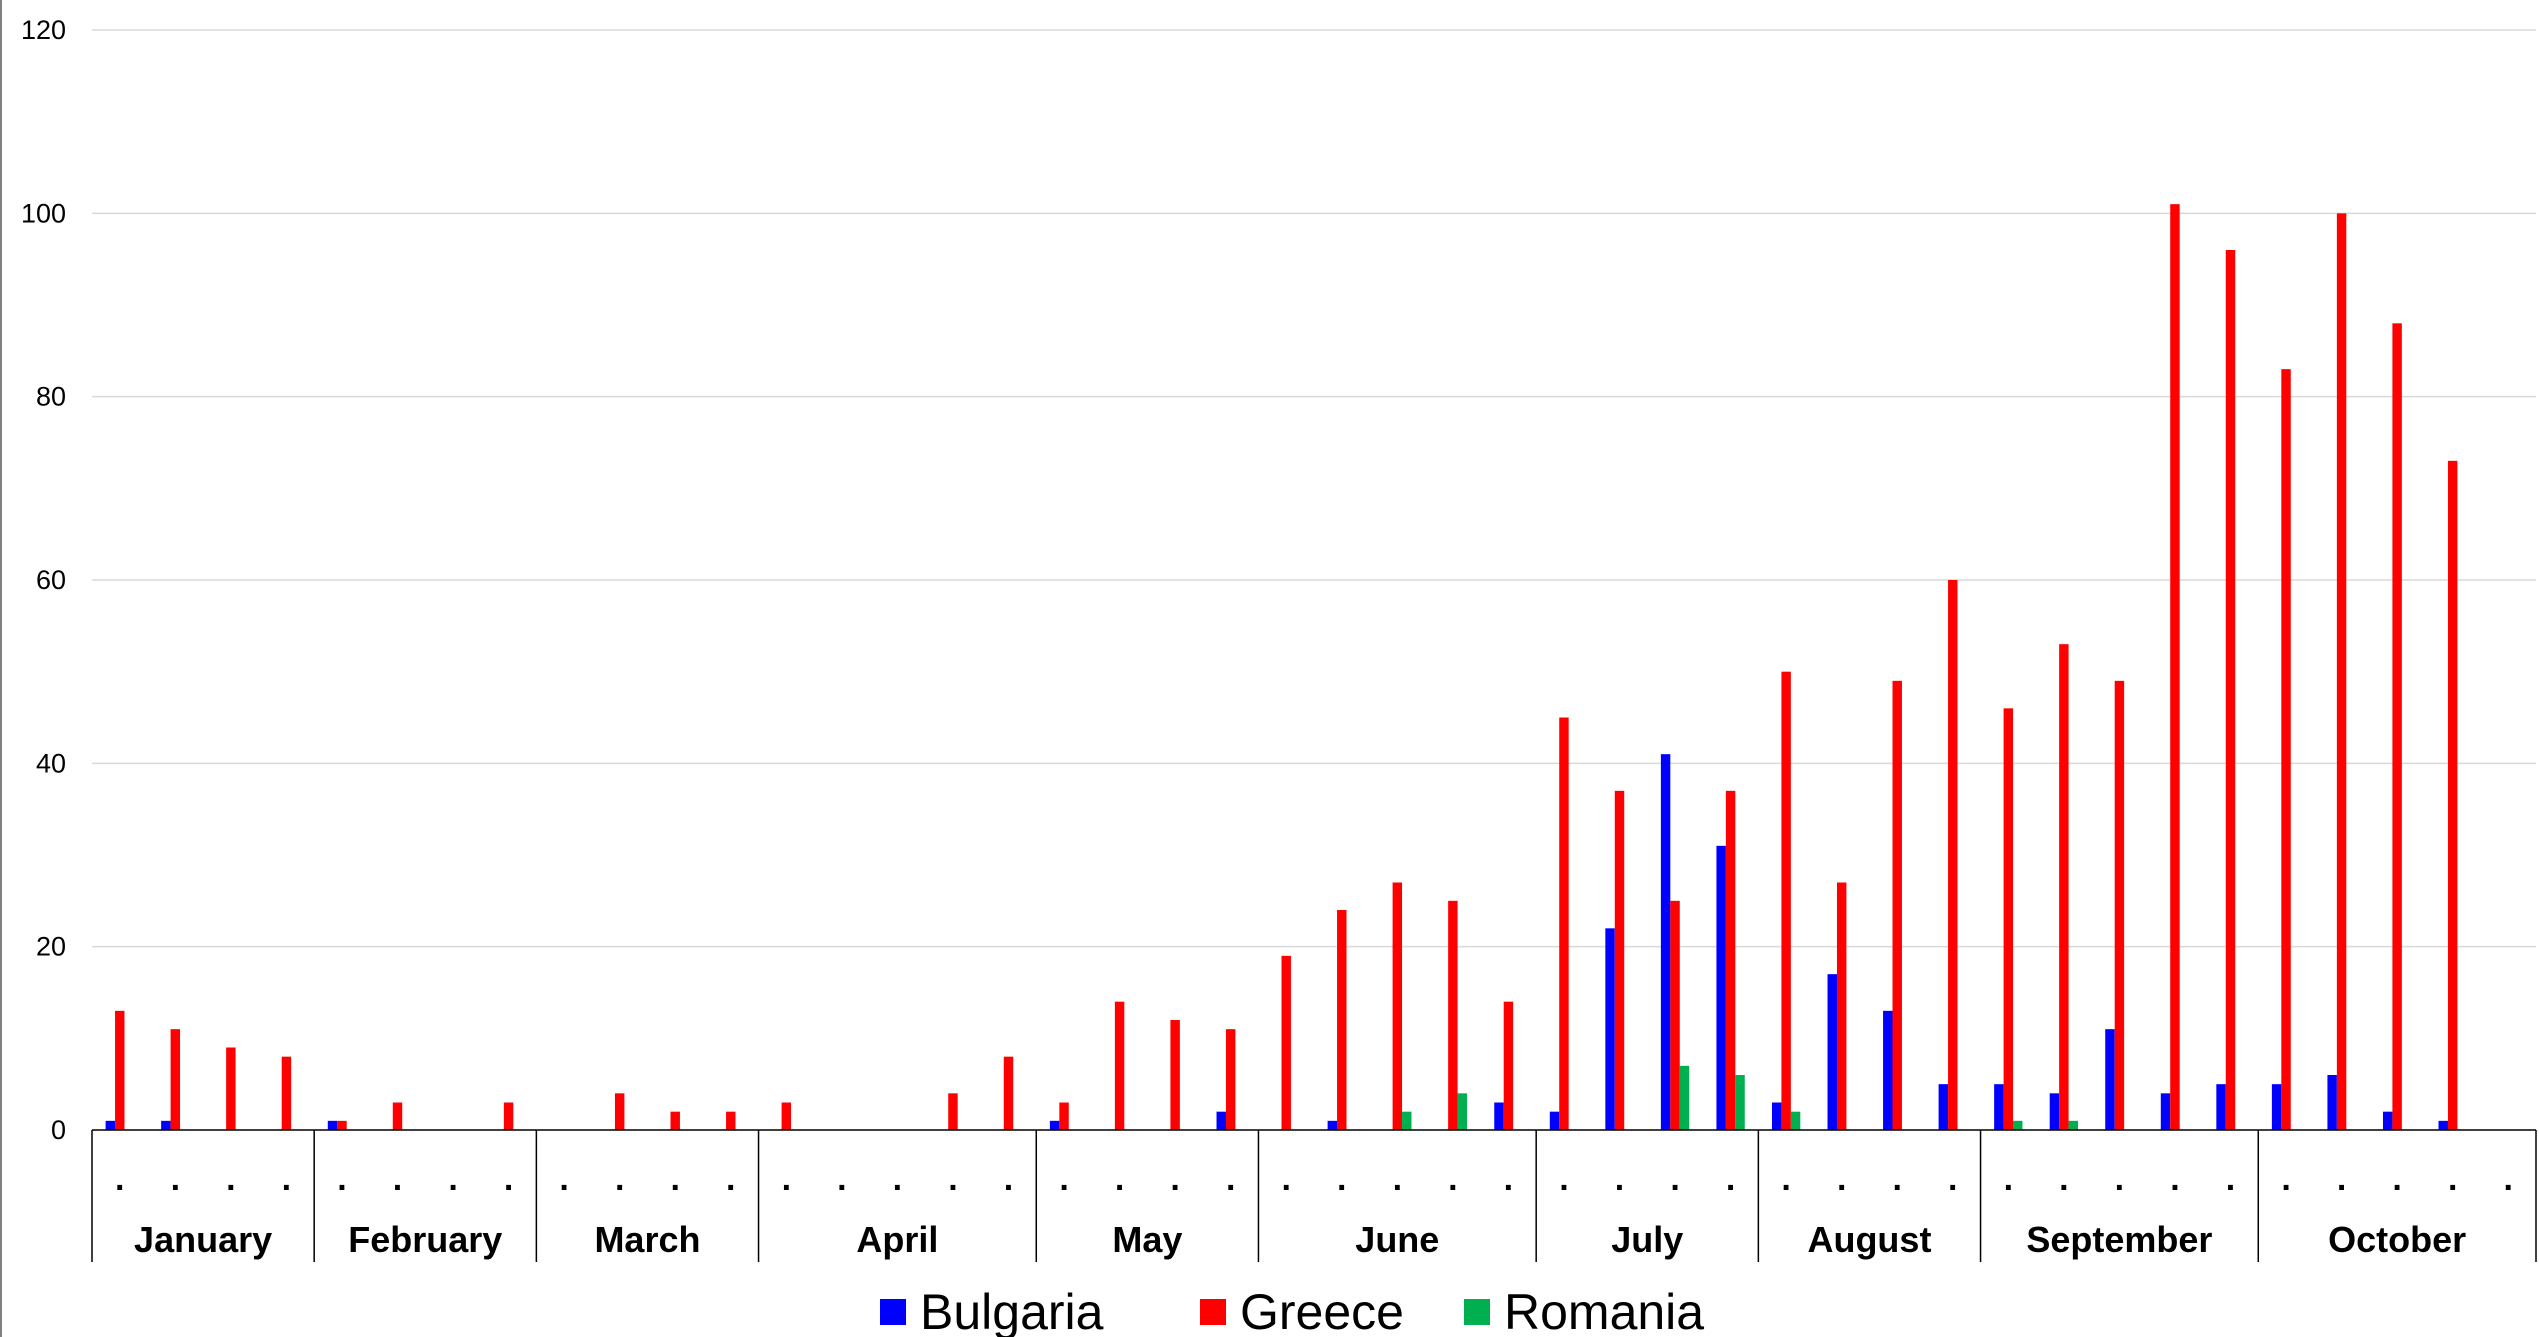 The height and width of the screenshot is (1337, 2539). I want to click on y-tick-label: 60, so click(51, 580).